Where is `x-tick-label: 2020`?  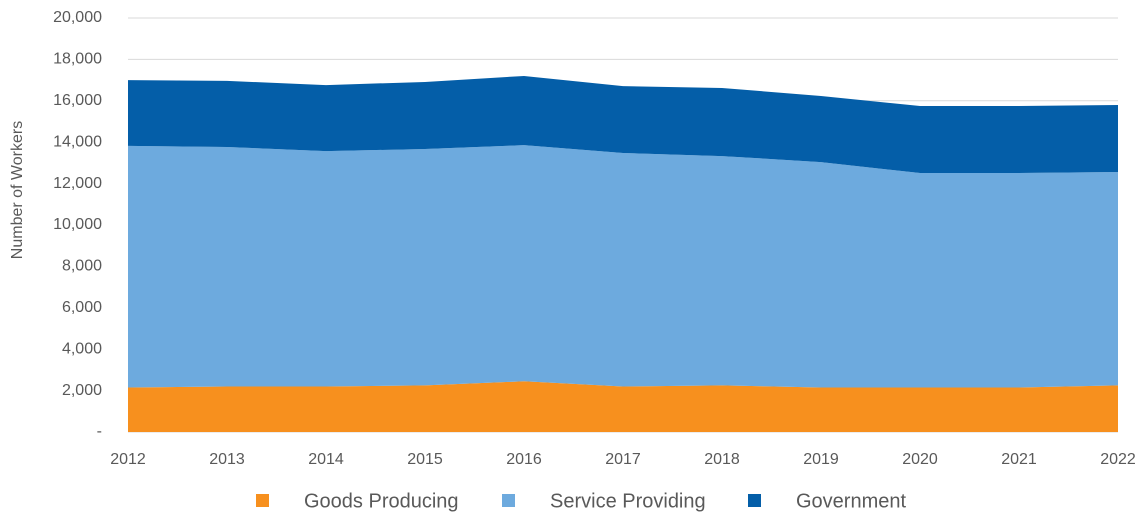 x-tick-label: 2020 is located at coordinates (920, 459).